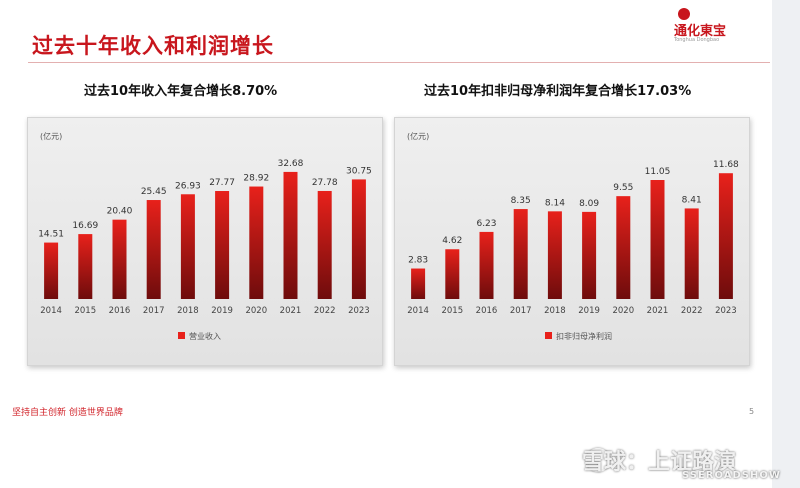 The height and width of the screenshot is (488, 800). I want to click on page-title: 过去十年收入和利润增长, so click(153, 46).